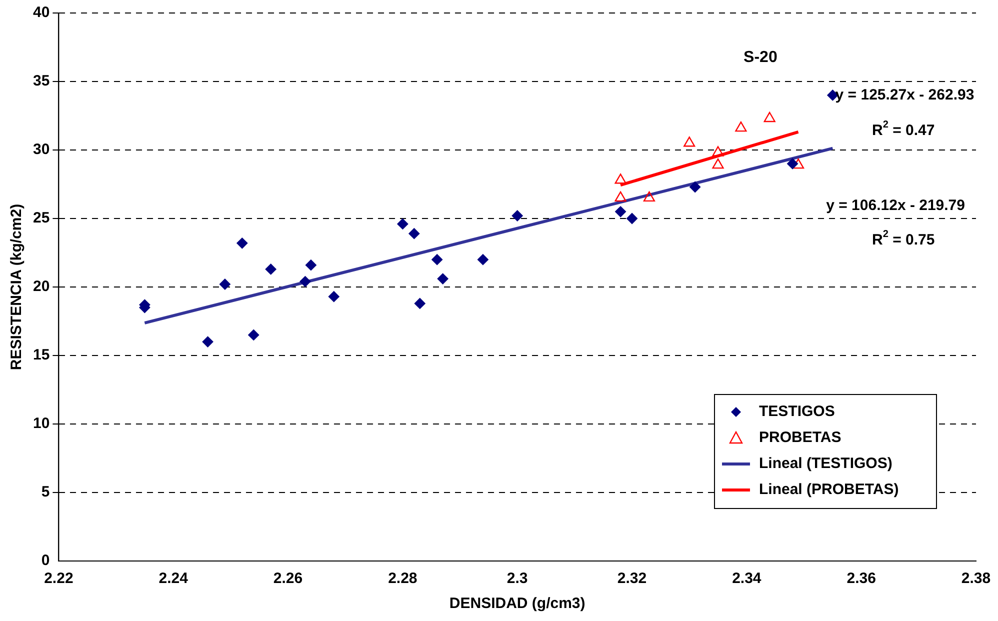 The width and height of the screenshot is (998, 621). I want to click on x-axis-title: DENSIDAD (g/cm3), so click(517, 603).